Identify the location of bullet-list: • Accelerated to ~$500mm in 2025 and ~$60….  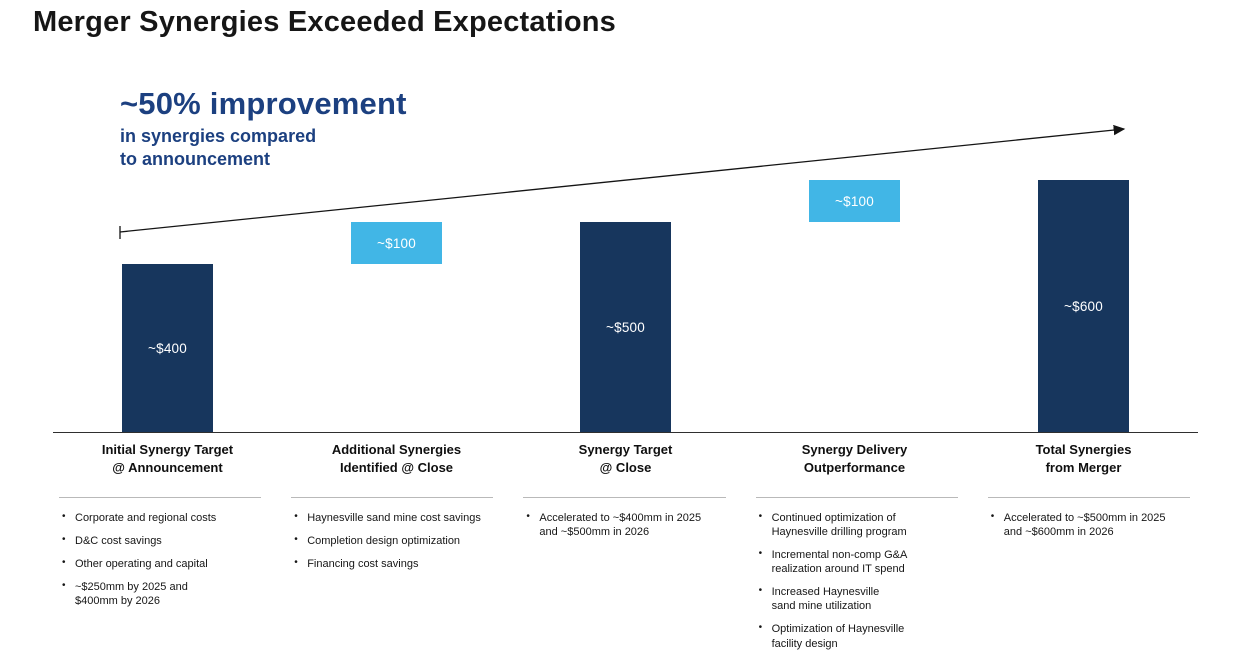
(1089, 525).